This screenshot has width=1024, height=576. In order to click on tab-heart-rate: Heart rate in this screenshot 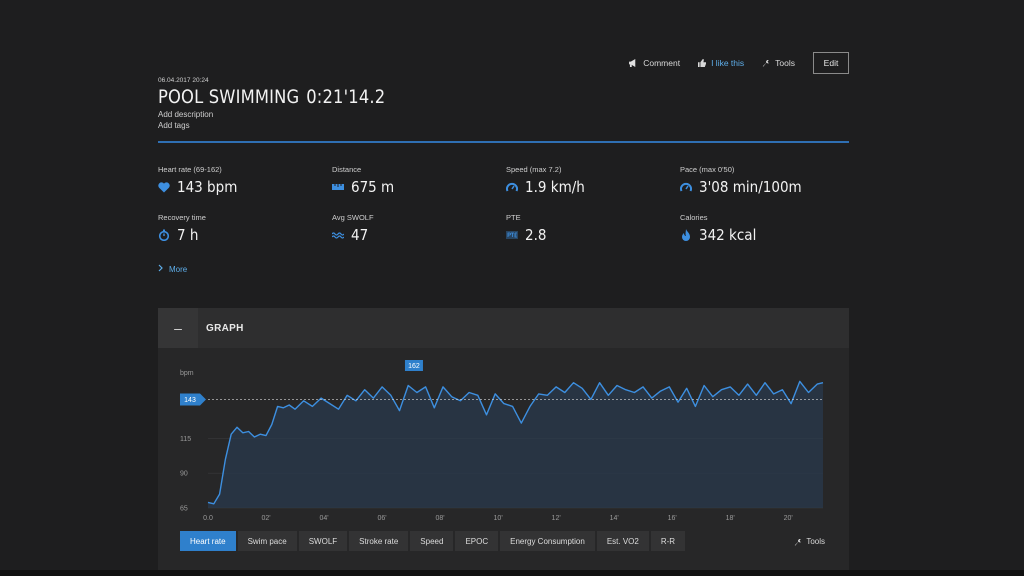, I will do `click(208, 541)`.